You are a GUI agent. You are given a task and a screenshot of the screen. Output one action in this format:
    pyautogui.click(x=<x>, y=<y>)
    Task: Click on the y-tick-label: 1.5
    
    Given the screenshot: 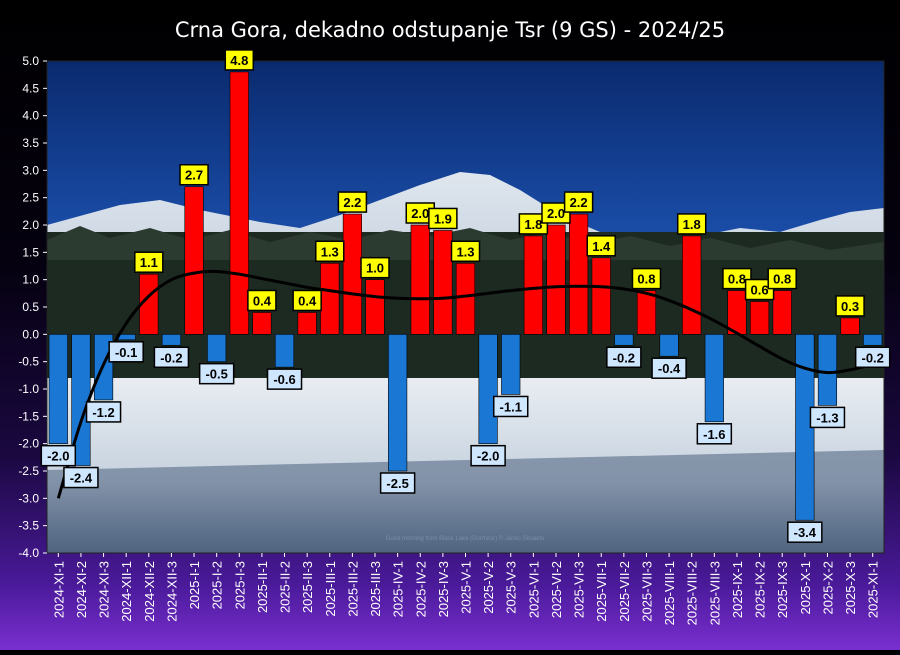 What is the action you would take?
    pyautogui.click(x=30, y=252)
    